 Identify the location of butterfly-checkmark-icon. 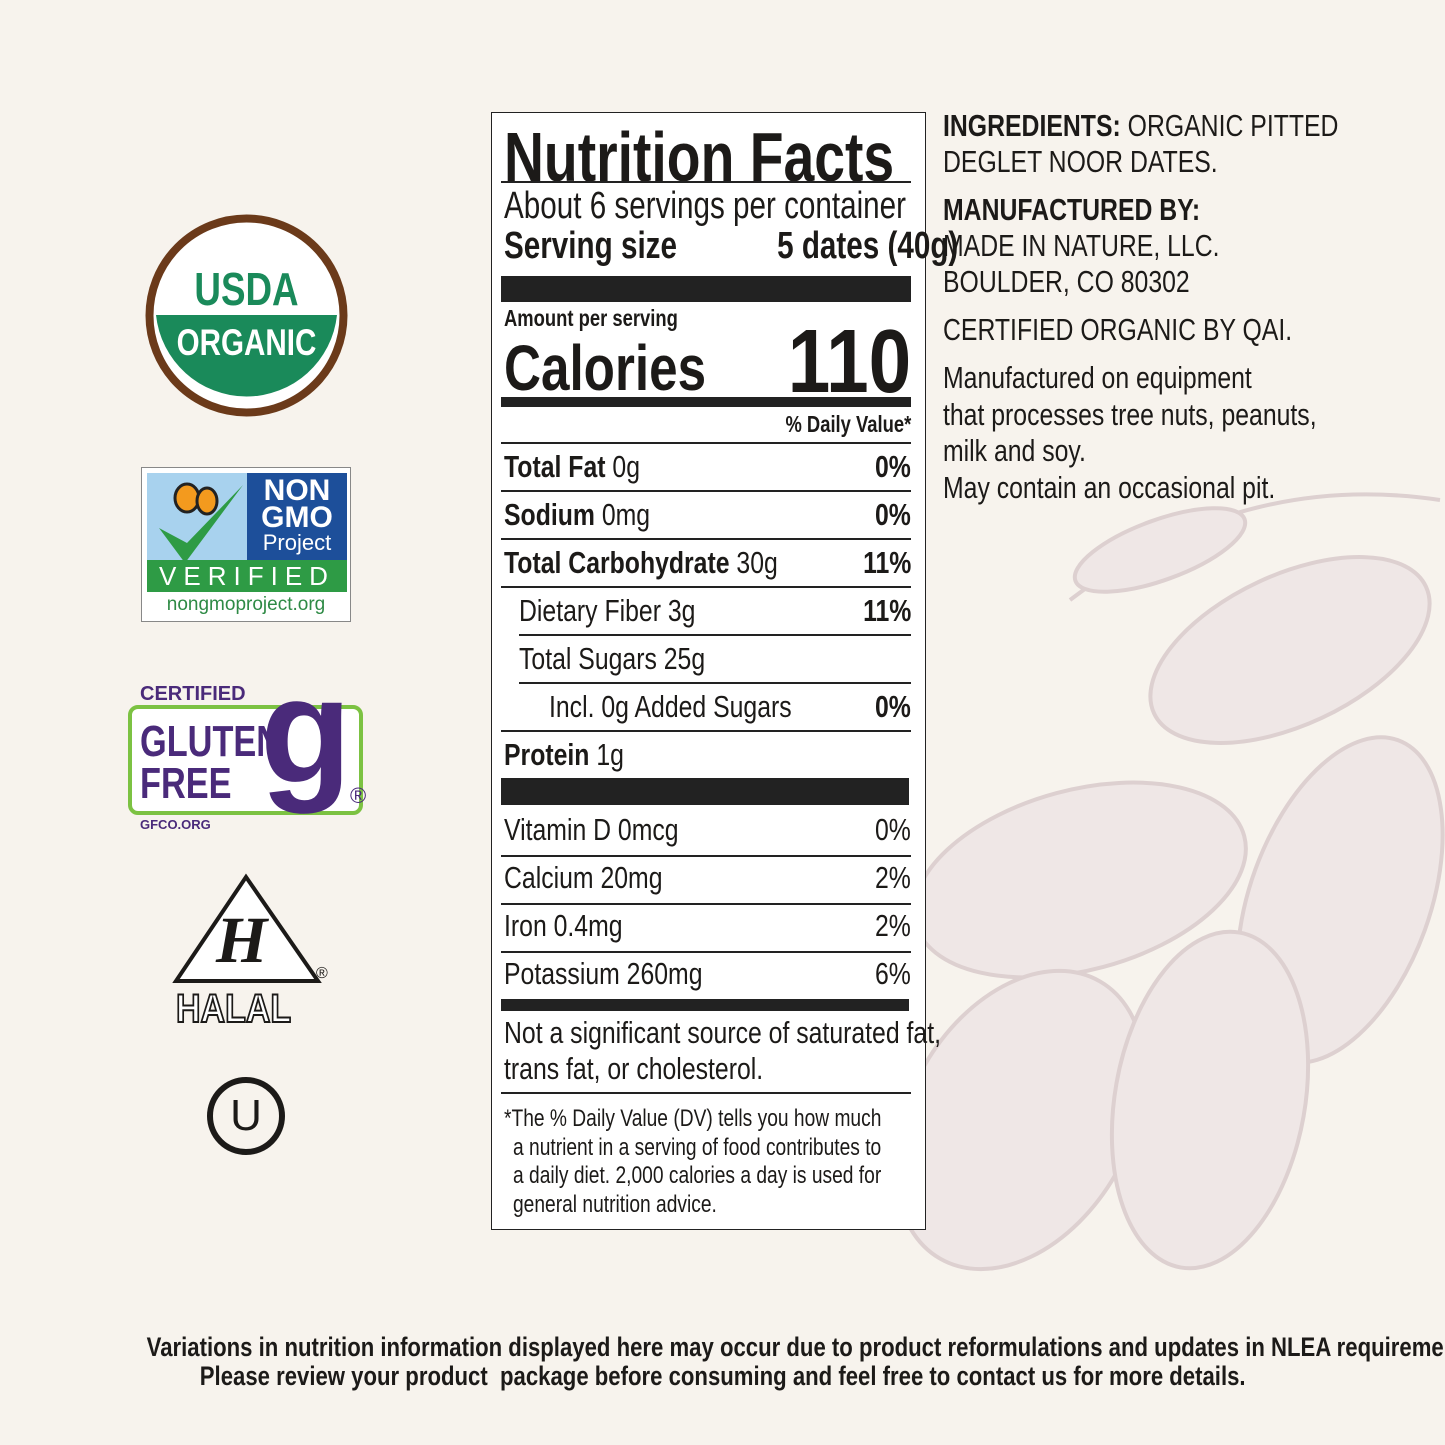
(197, 518).